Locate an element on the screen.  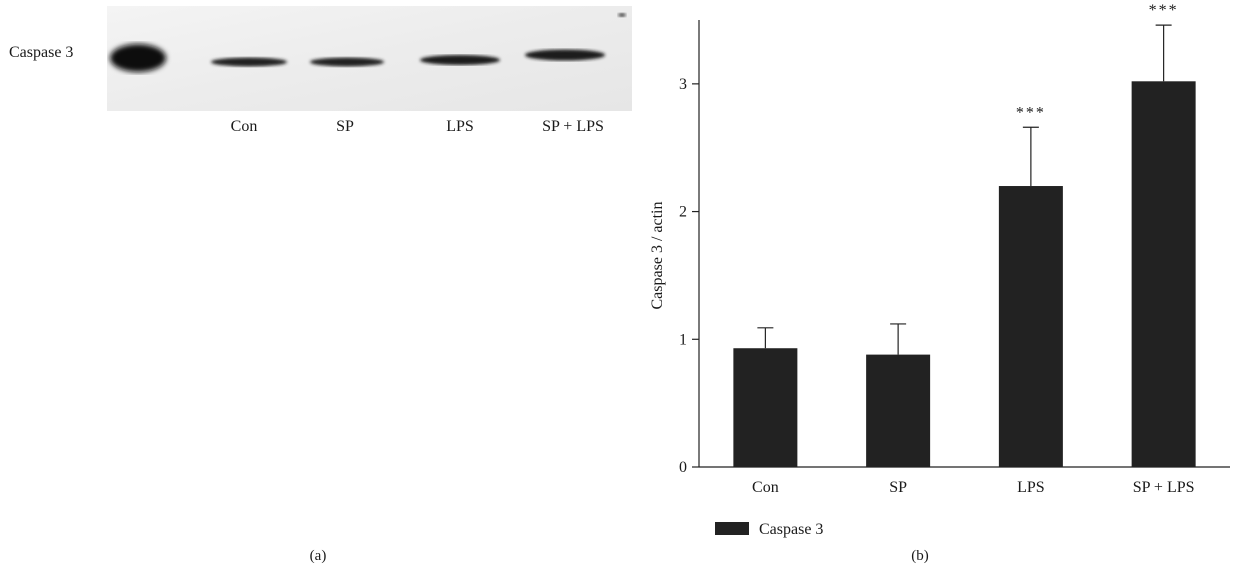
blot-lane-label: LPS is located at coordinates (460, 126).